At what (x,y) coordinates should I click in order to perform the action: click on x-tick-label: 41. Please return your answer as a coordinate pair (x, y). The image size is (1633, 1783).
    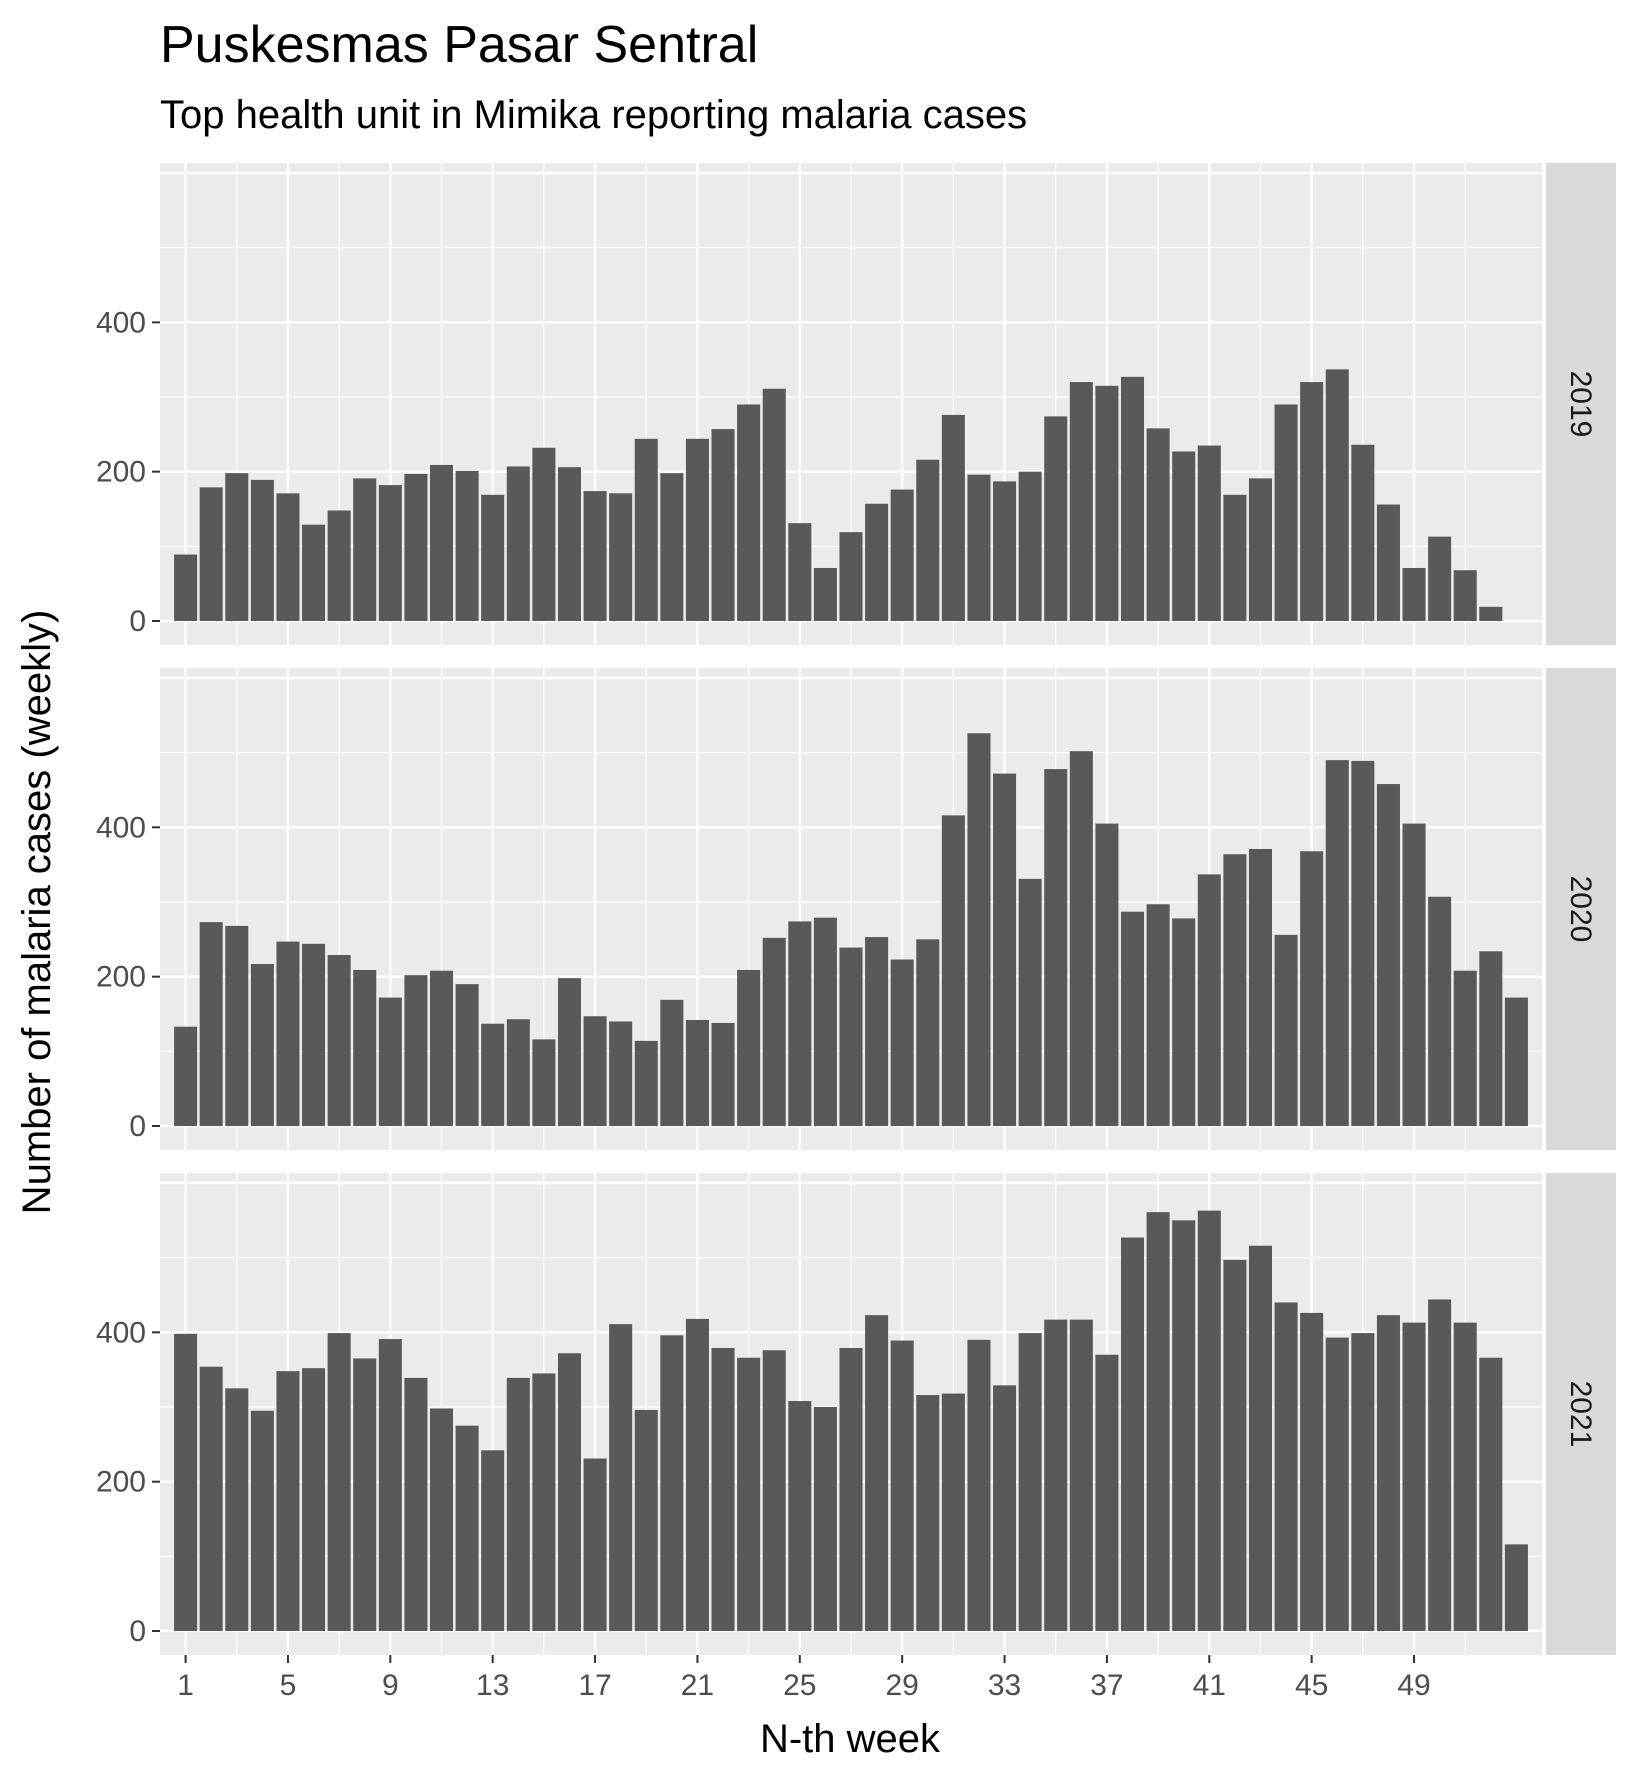
    Looking at the image, I should click on (1209, 1685).